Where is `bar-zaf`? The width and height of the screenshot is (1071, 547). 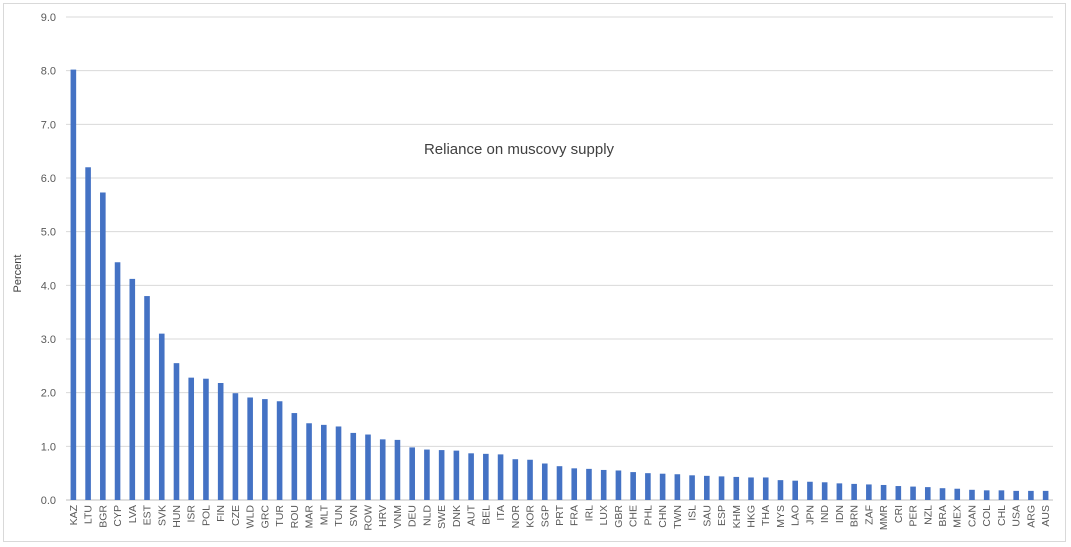
bar-zaf is located at coordinates (869, 492).